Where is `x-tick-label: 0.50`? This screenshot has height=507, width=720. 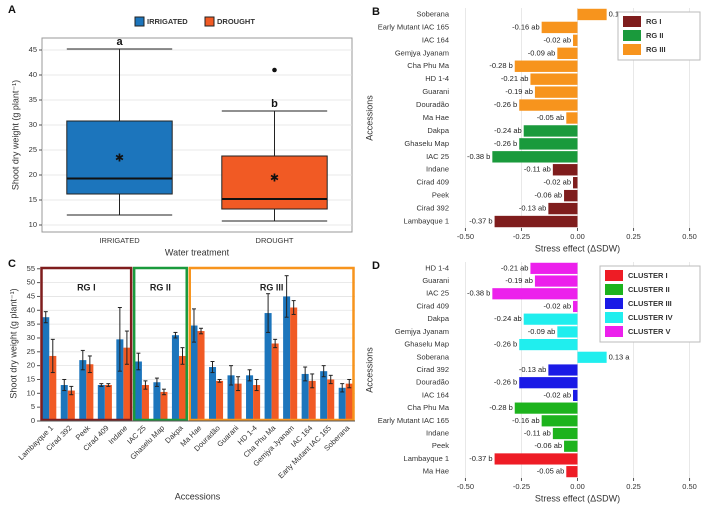
x-tick-label: 0.50 is located at coordinates (689, 486).